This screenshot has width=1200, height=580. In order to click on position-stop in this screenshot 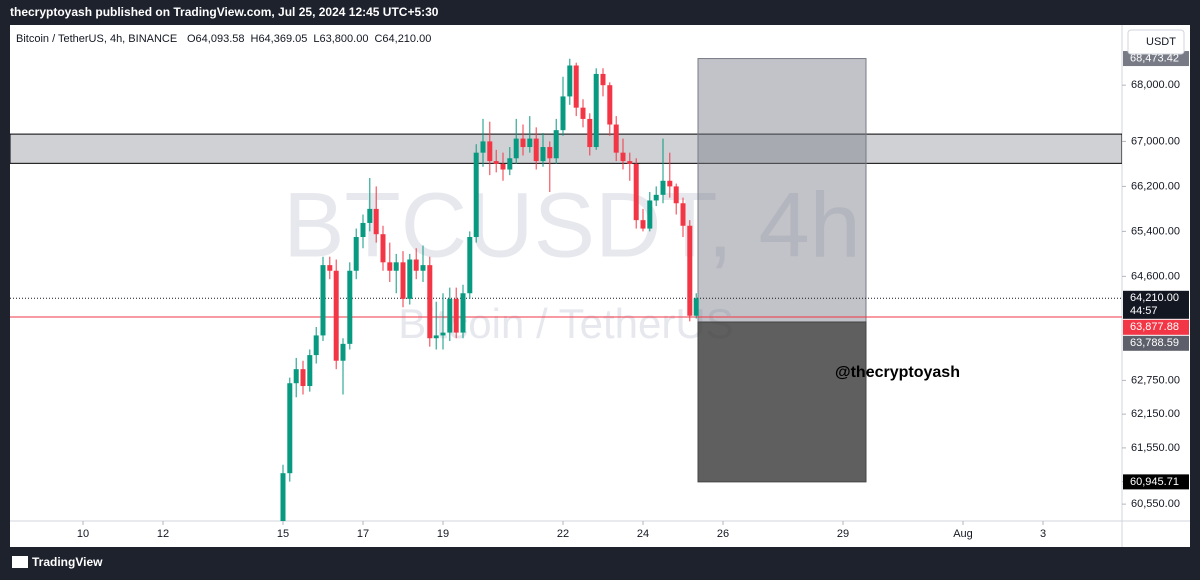, I will do `click(782, 402)`.